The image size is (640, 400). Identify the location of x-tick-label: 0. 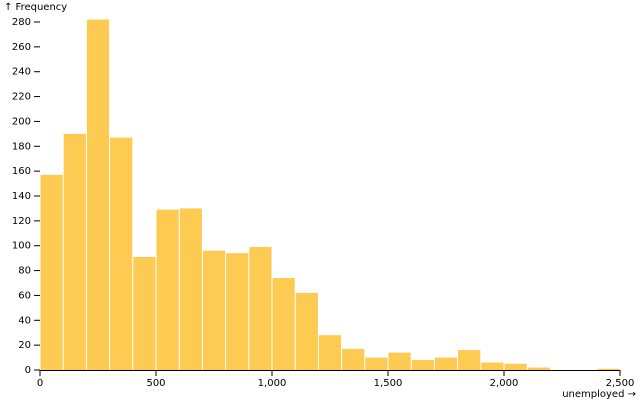
(40, 383).